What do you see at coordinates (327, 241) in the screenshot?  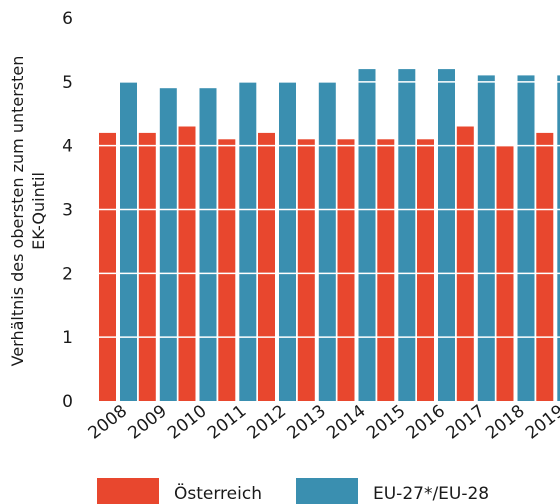 I see `bar-eu-2013` at bounding box center [327, 241].